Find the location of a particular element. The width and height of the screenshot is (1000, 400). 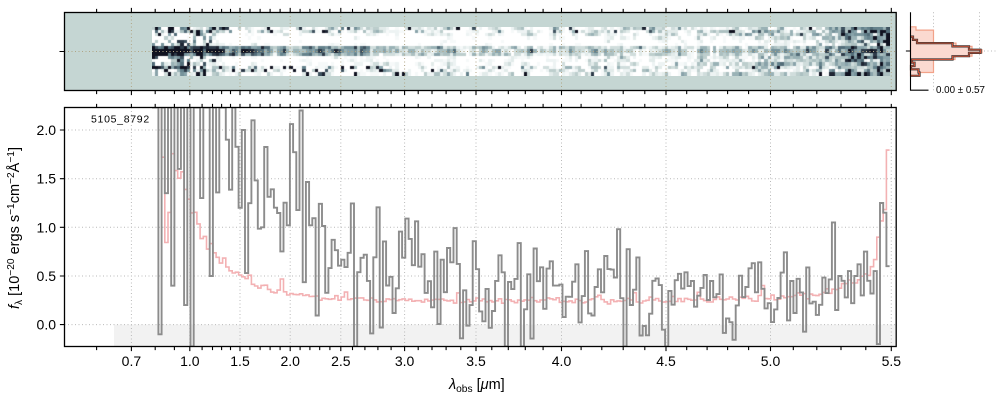

svg-text: fλ [10−20 ergs s−1cm−2Å−1] is located at coordinates (15, 228).